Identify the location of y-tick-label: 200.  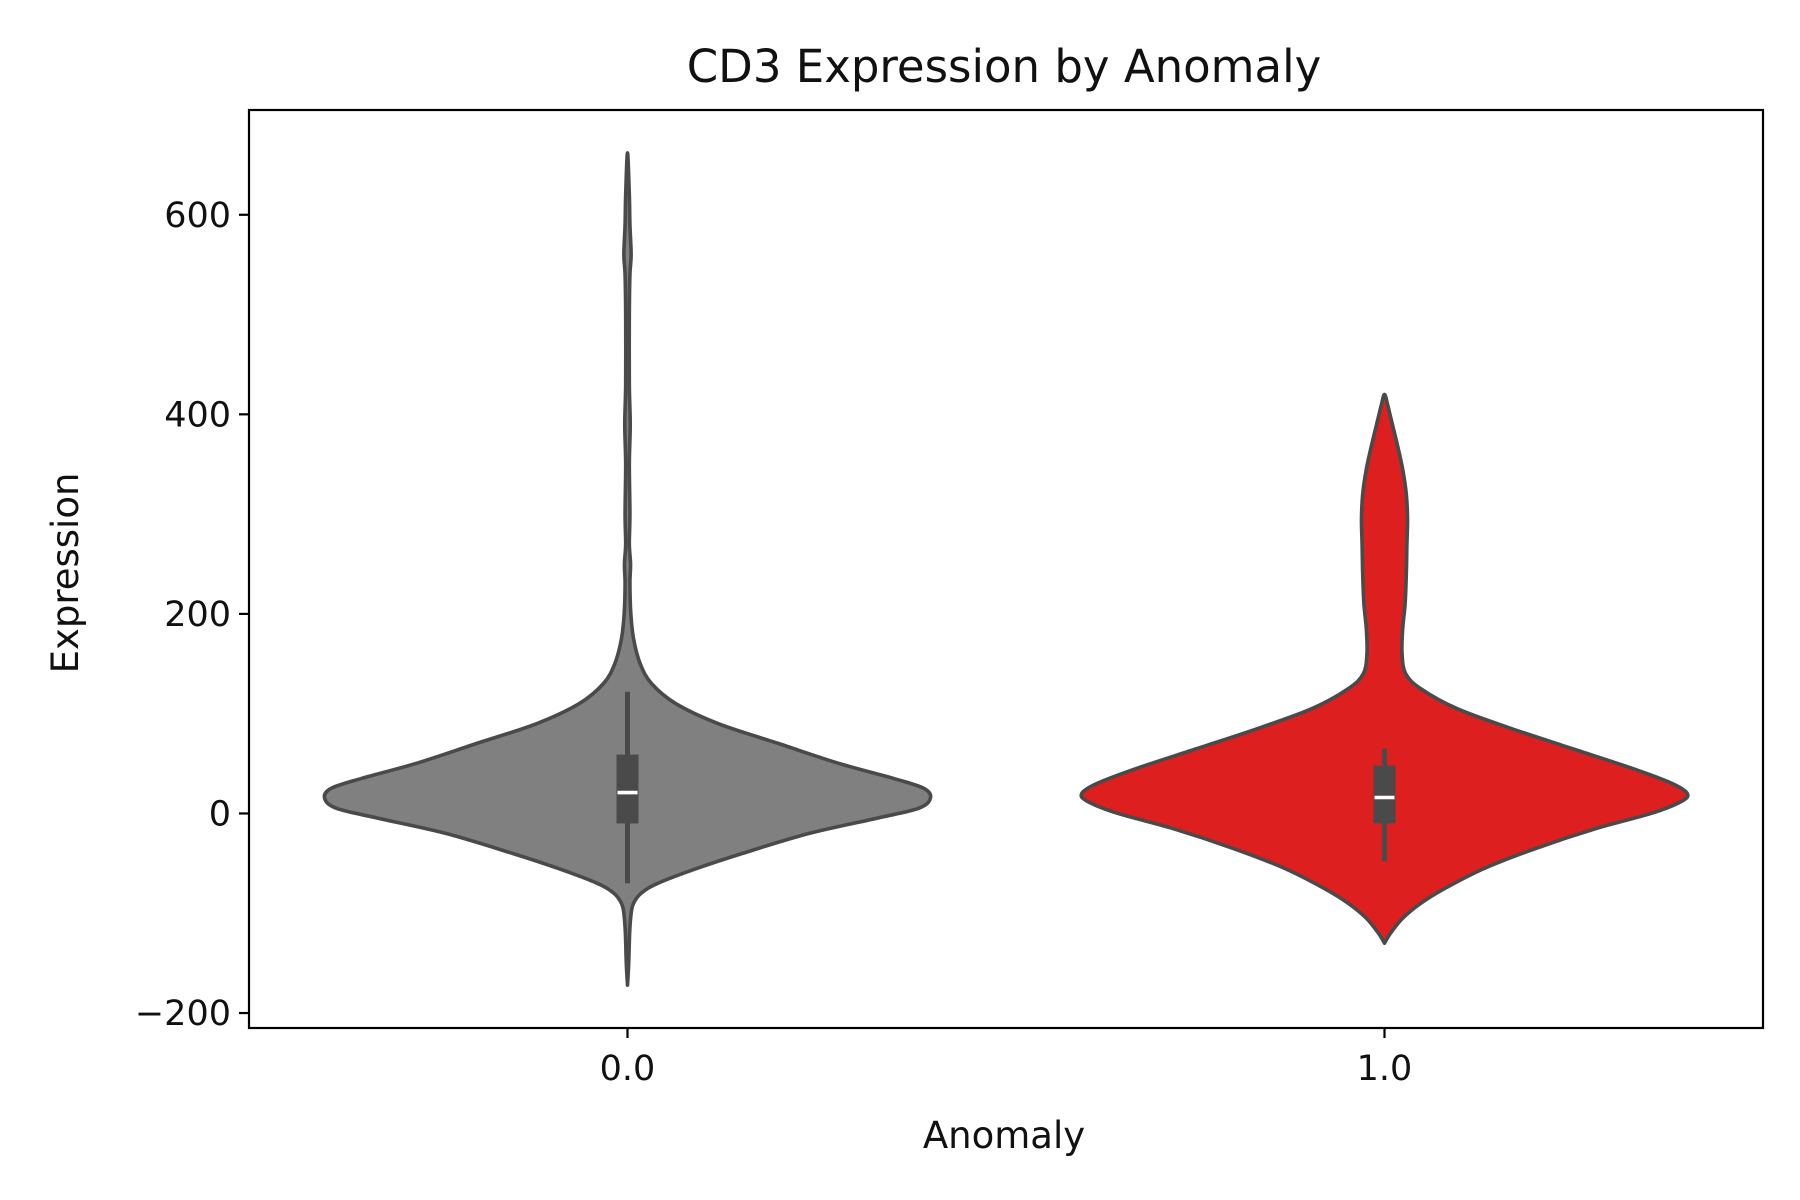
(197, 615).